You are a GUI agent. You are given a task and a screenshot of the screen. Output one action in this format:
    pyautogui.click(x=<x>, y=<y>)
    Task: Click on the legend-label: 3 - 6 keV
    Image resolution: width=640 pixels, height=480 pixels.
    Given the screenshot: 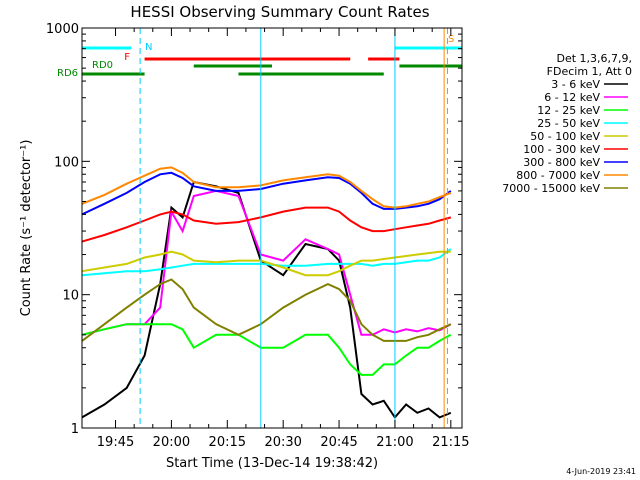 What is the action you would take?
    pyautogui.click(x=575, y=84)
    